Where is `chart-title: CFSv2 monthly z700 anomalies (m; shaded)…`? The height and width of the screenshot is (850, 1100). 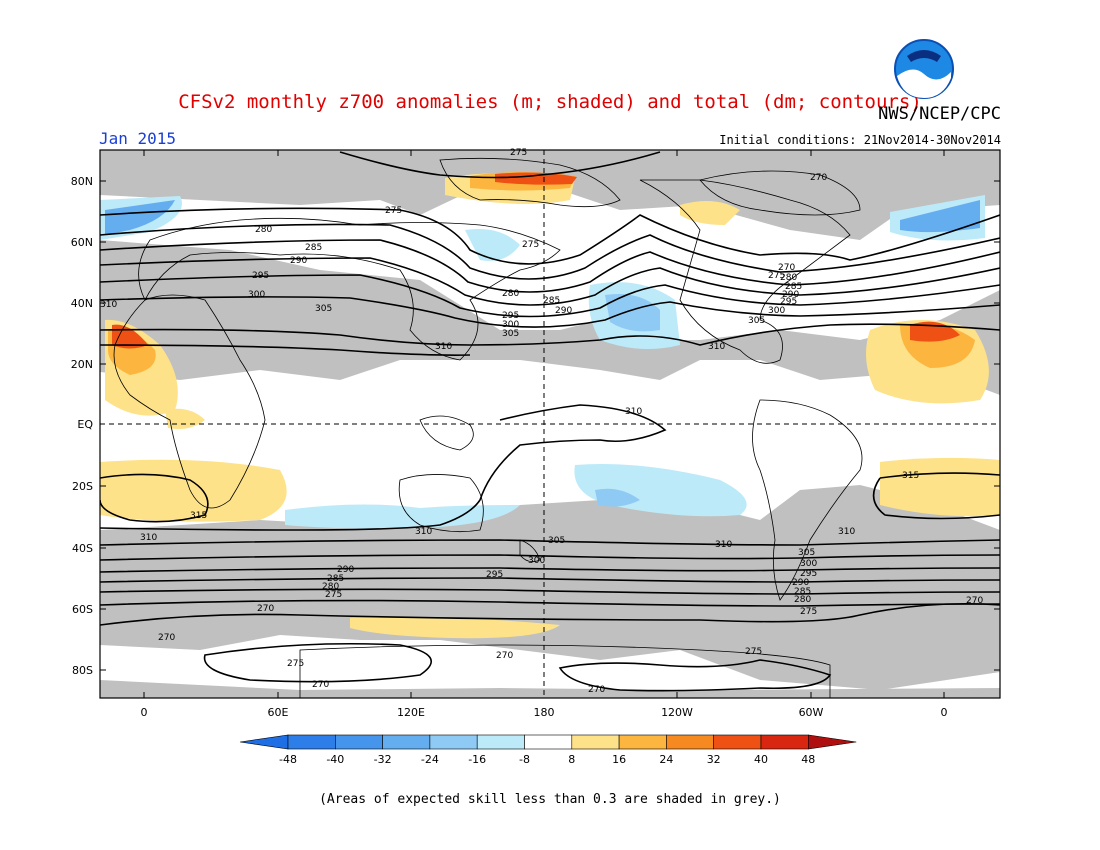 chart-title: CFSv2 monthly z700 anomalies (m; shaded)… is located at coordinates (550, 102).